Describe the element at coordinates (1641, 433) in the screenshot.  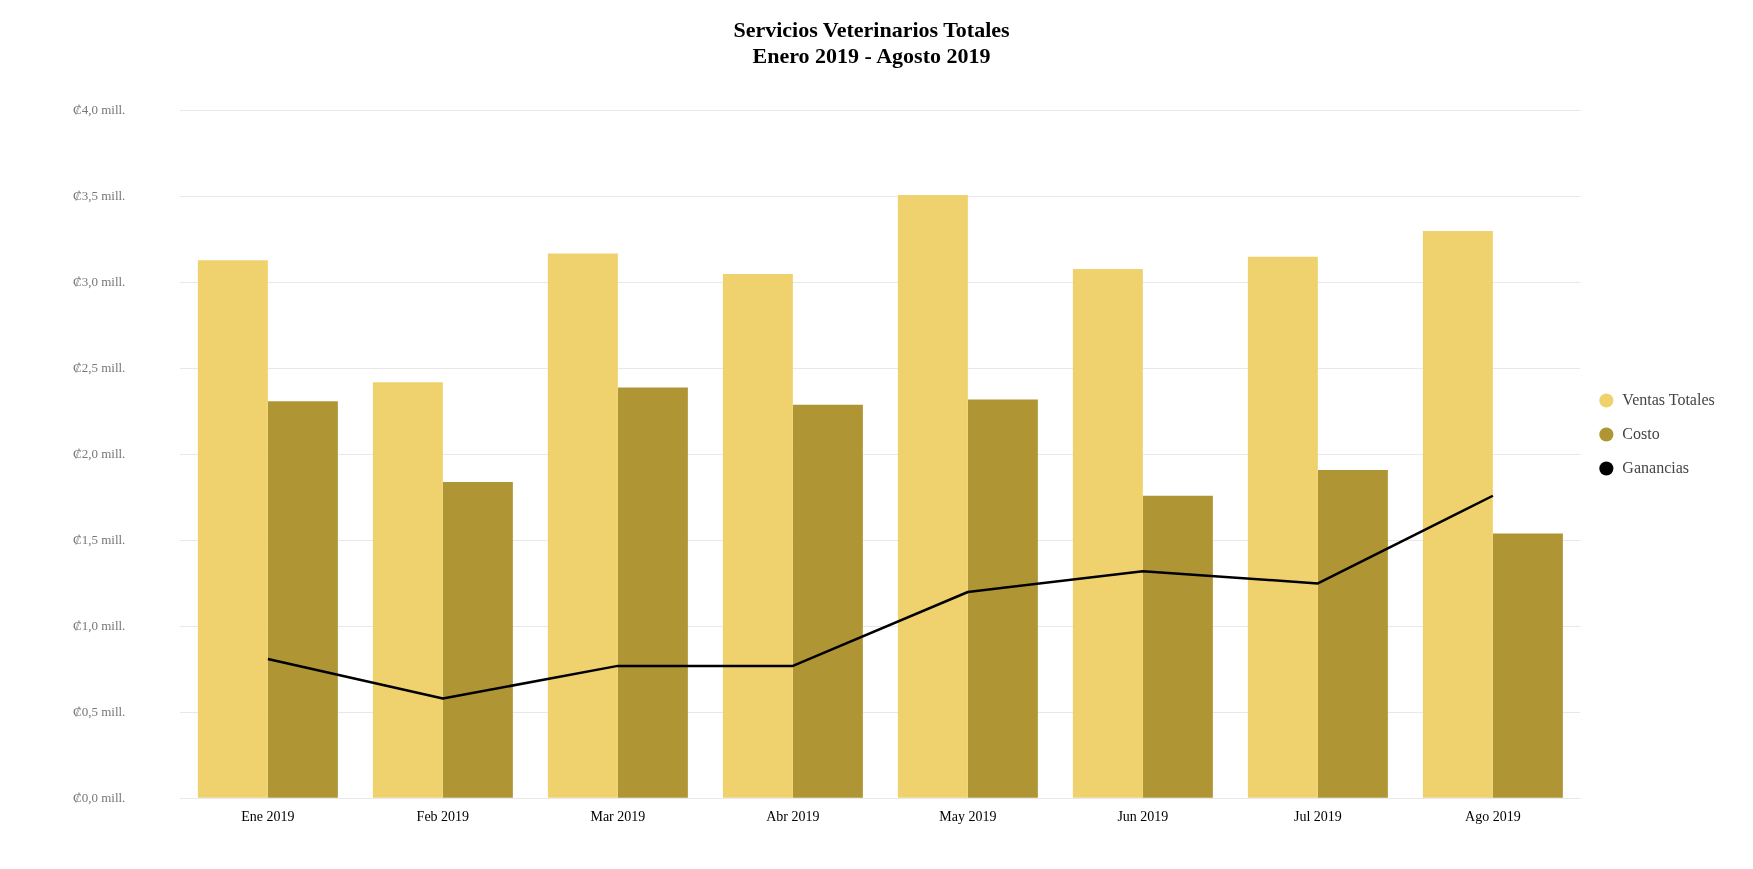
I see `legend-label: Costo` at that location.